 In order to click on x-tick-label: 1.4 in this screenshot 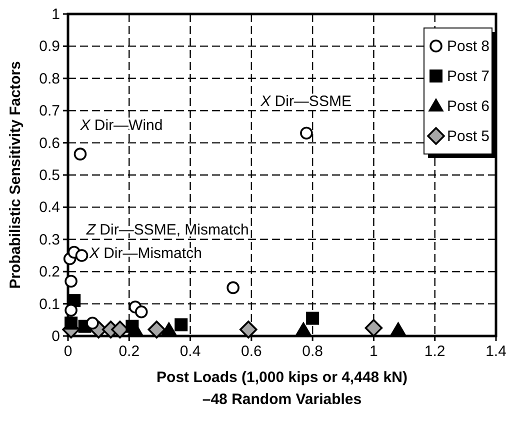, I will do `click(496, 351)`.